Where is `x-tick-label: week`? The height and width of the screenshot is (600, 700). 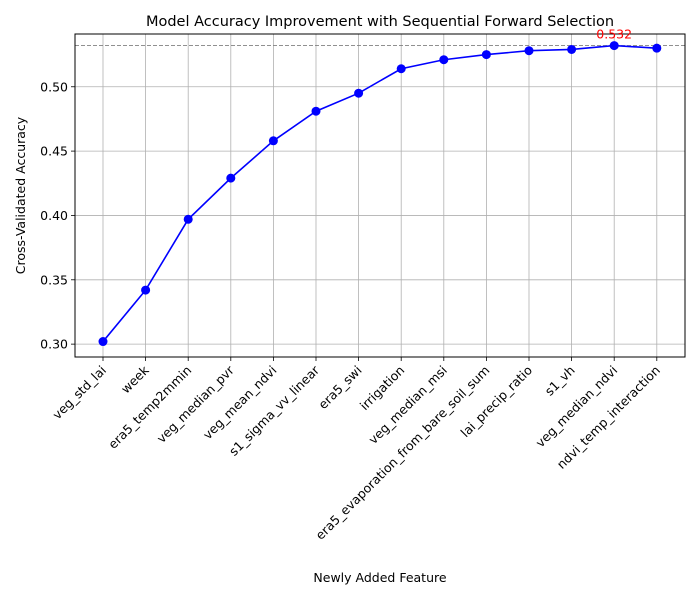 x-tick-label: week is located at coordinates (135, 379).